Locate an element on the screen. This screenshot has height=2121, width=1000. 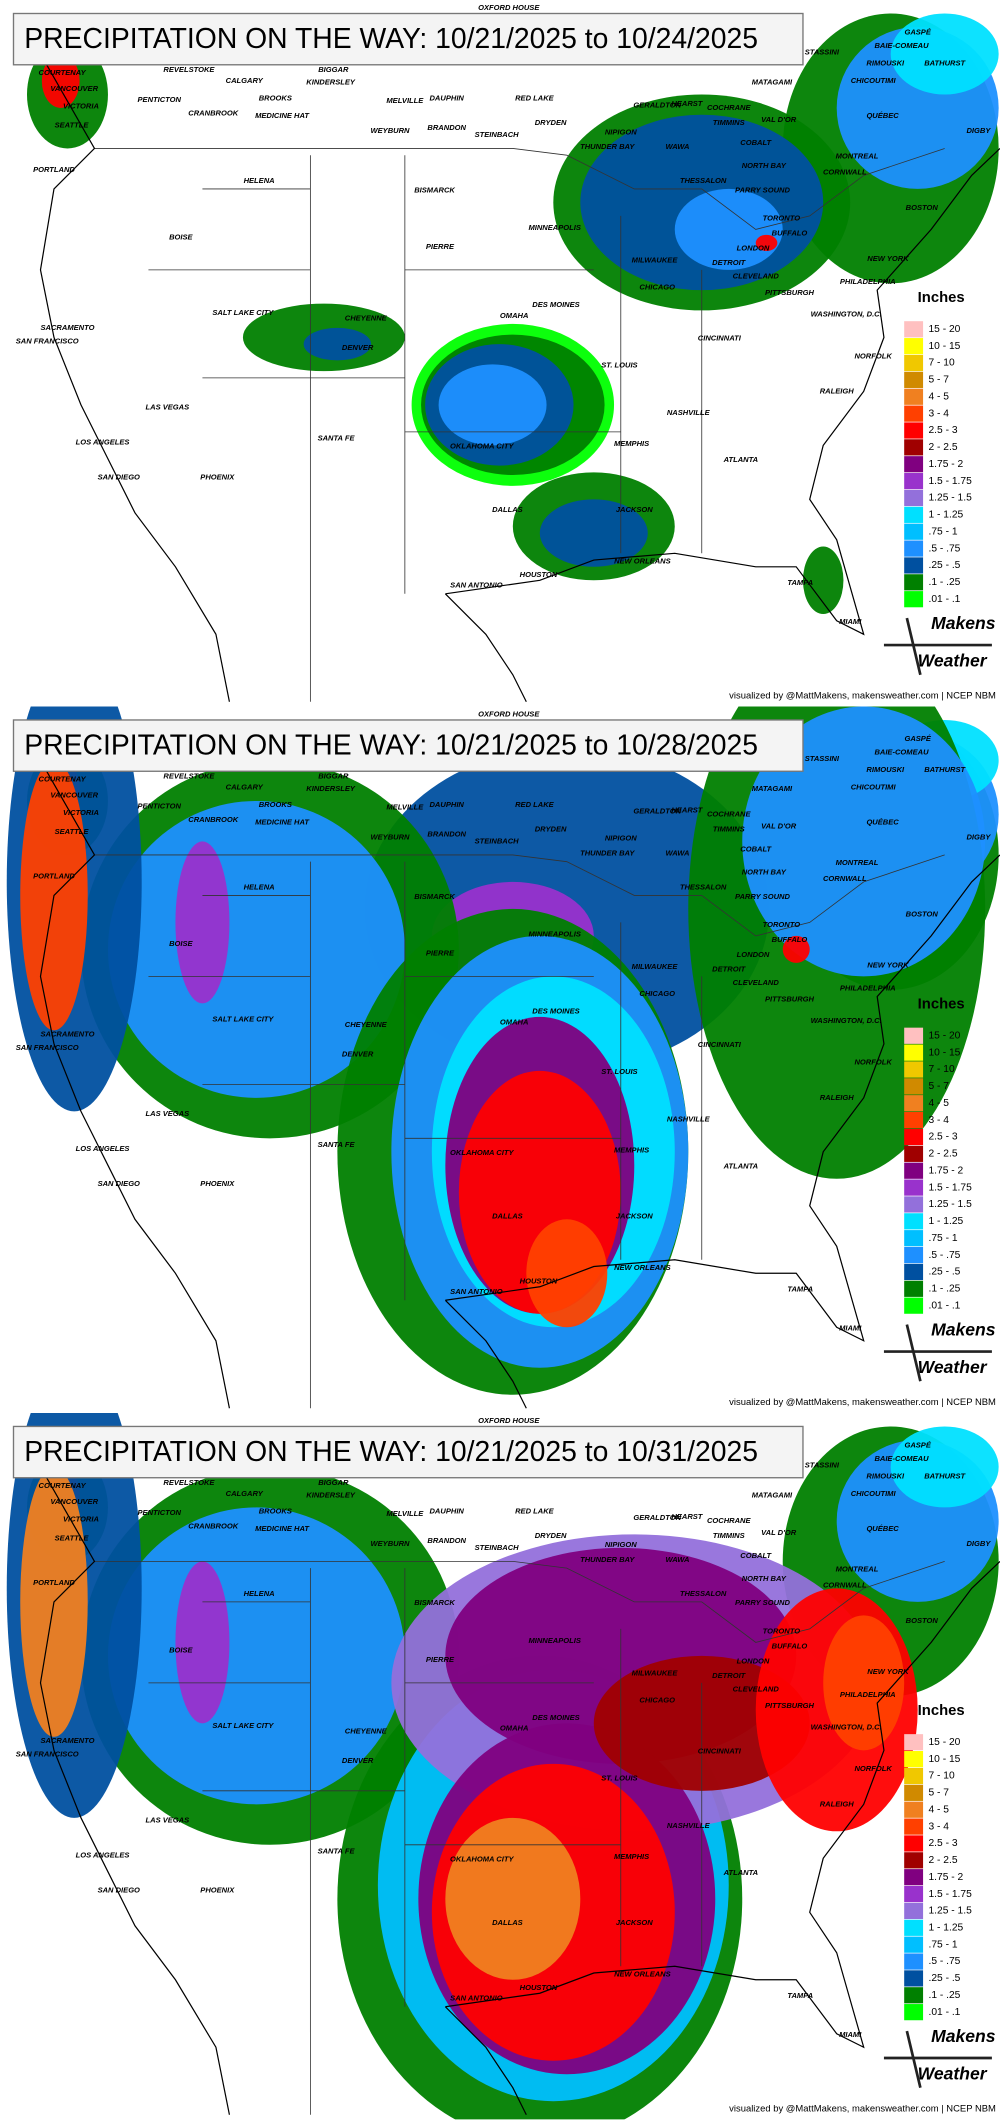
city-label: MATAGAMI is located at coordinates (772, 1494).